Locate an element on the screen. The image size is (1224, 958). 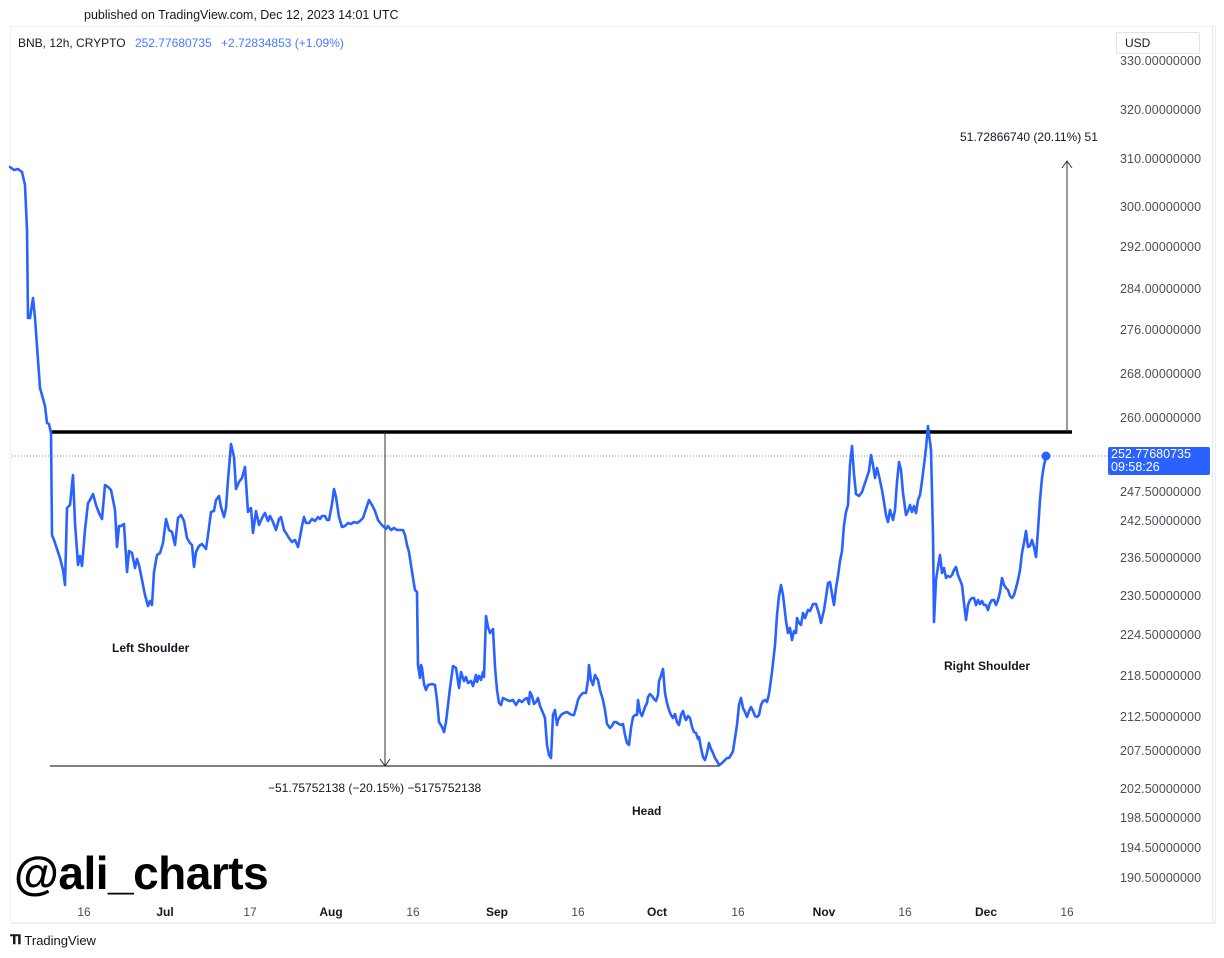
left-shoulder-label: Left Shoulder is located at coordinates (151, 648).